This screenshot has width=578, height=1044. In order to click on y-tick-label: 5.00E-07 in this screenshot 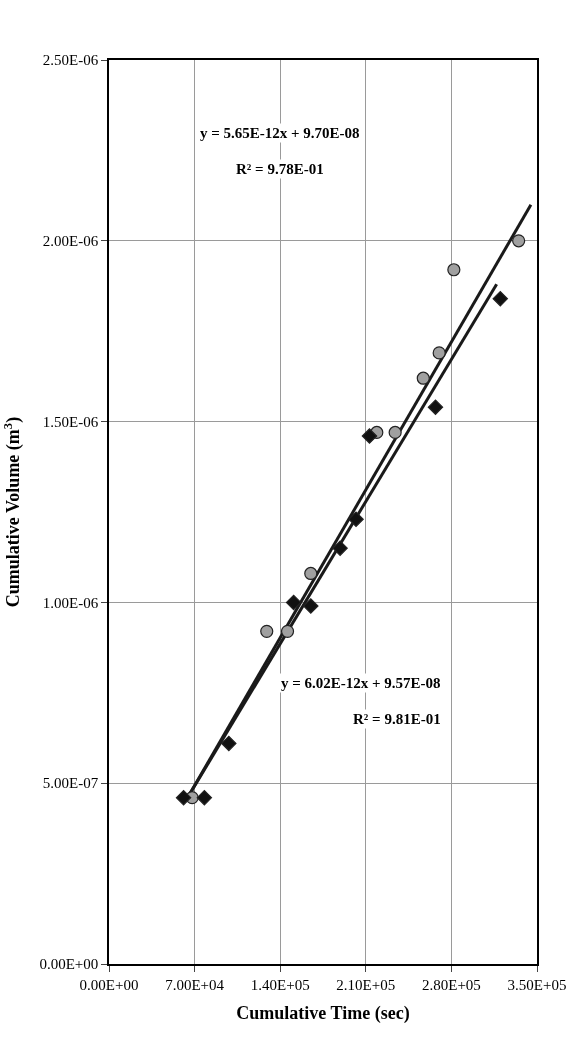, I will do `click(70, 783)`.